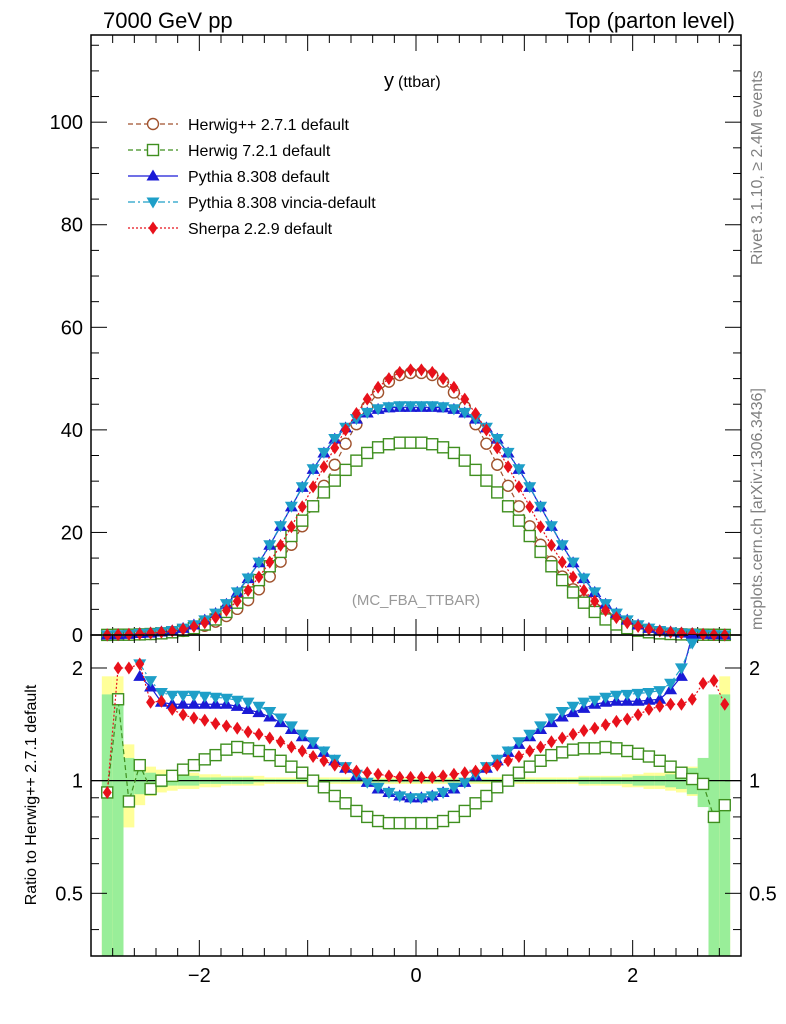 Image resolution: width=786 pixels, height=1024 pixels. I want to click on legend-marker, so click(153, 203).